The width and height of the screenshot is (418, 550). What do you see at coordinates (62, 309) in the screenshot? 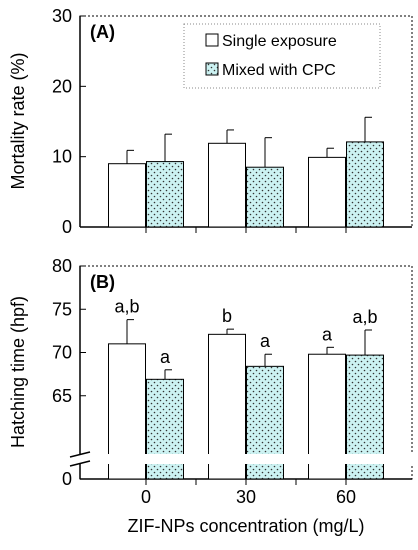
I see `y-tick-label-b: 75` at bounding box center [62, 309].